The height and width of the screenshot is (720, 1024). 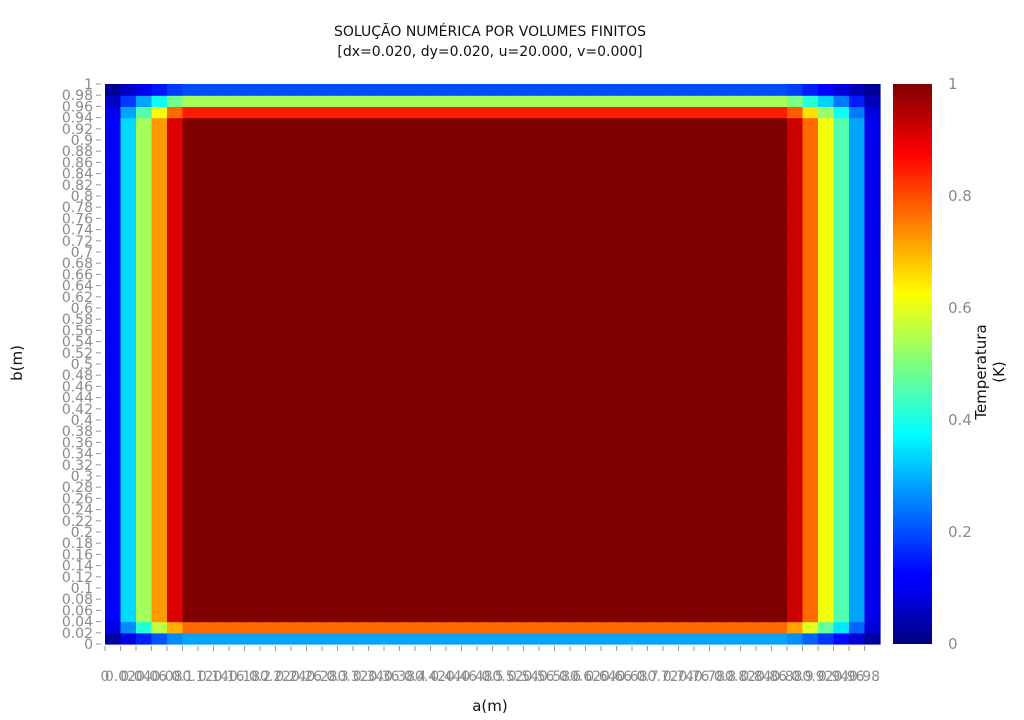 I want to click on x-tick-label: 0.66, so click(x=616, y=677).